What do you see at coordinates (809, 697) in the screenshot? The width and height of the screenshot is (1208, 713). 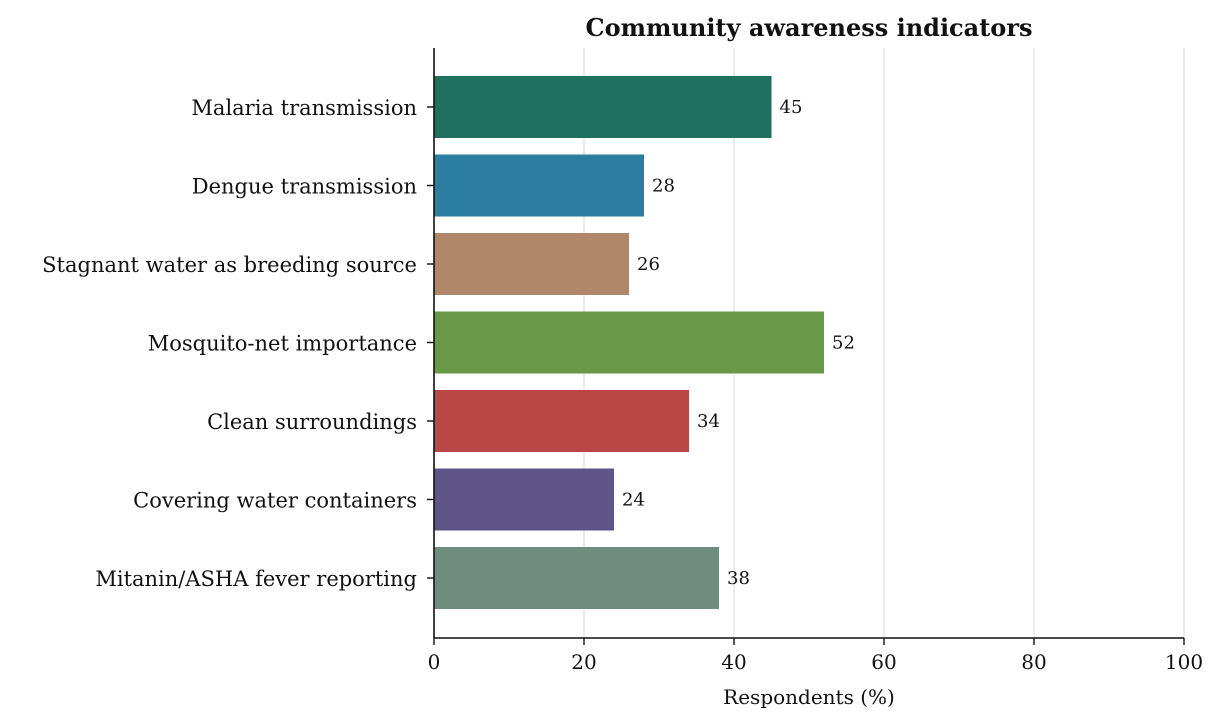 I see `x-axis-title: Respondents (%)` at bounding box center [809, 697].